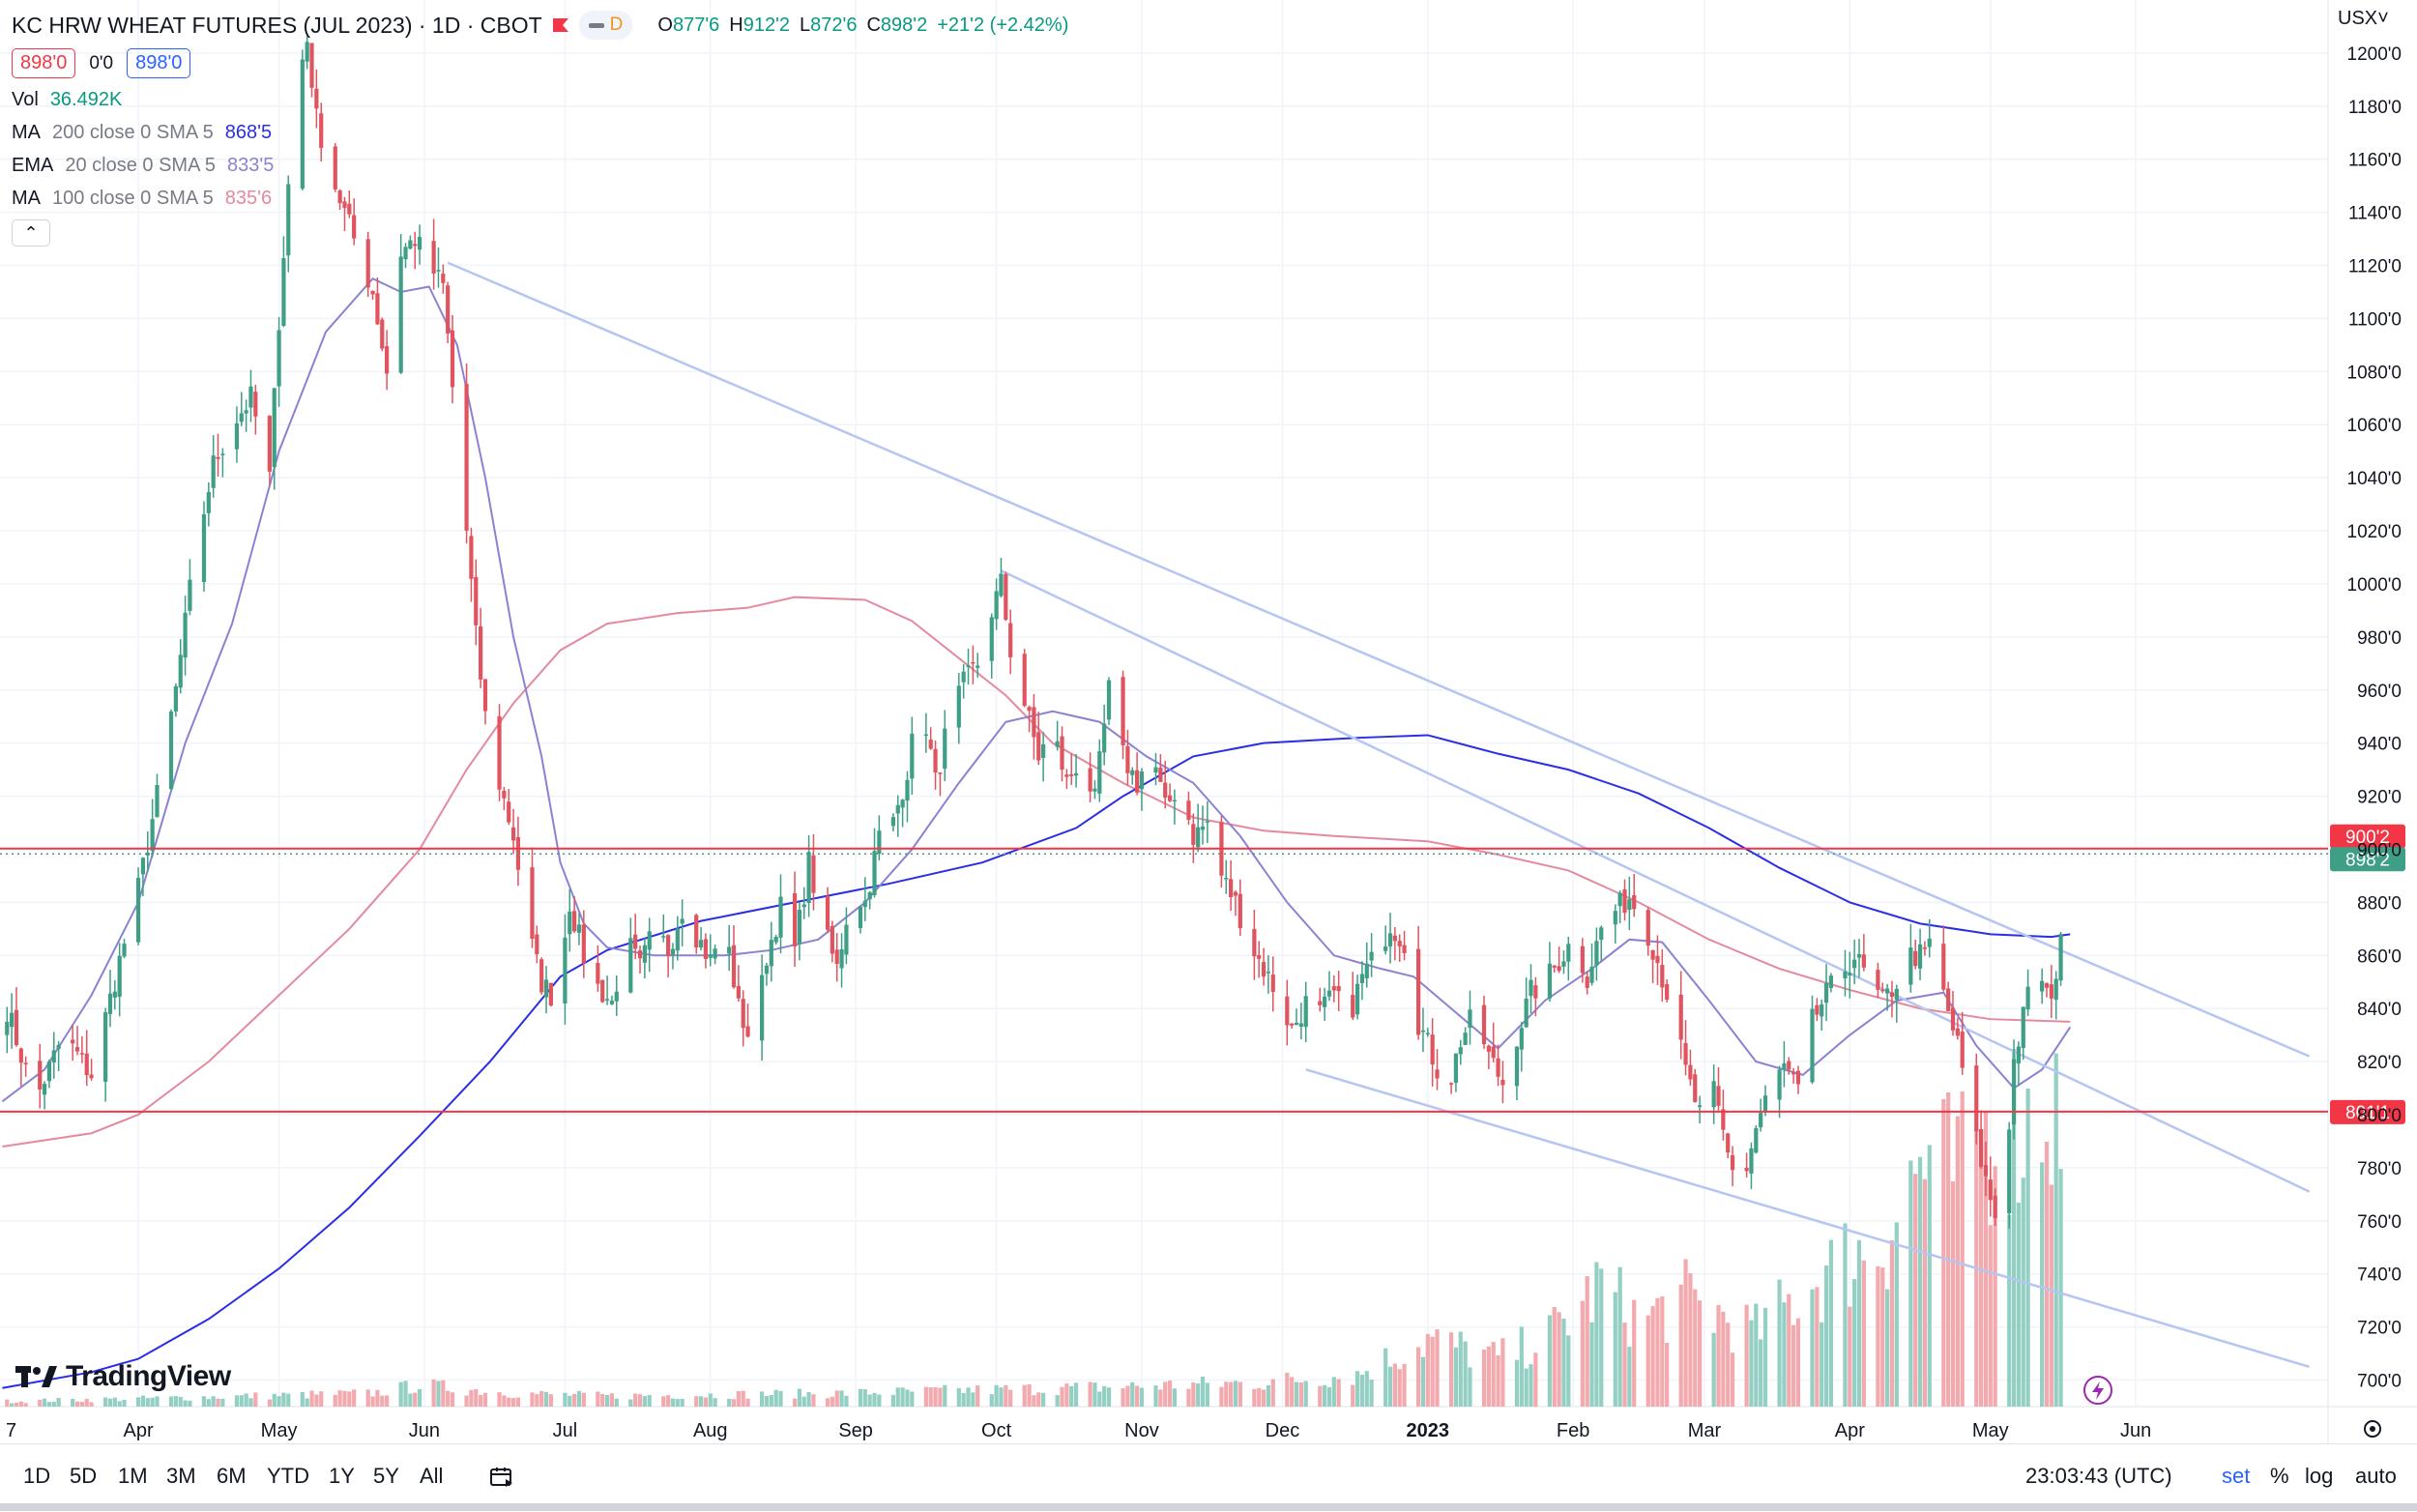 This screenshot has width=2417, height=1512. I want to click on sell-price-box: 898'0, so click(44, 63).